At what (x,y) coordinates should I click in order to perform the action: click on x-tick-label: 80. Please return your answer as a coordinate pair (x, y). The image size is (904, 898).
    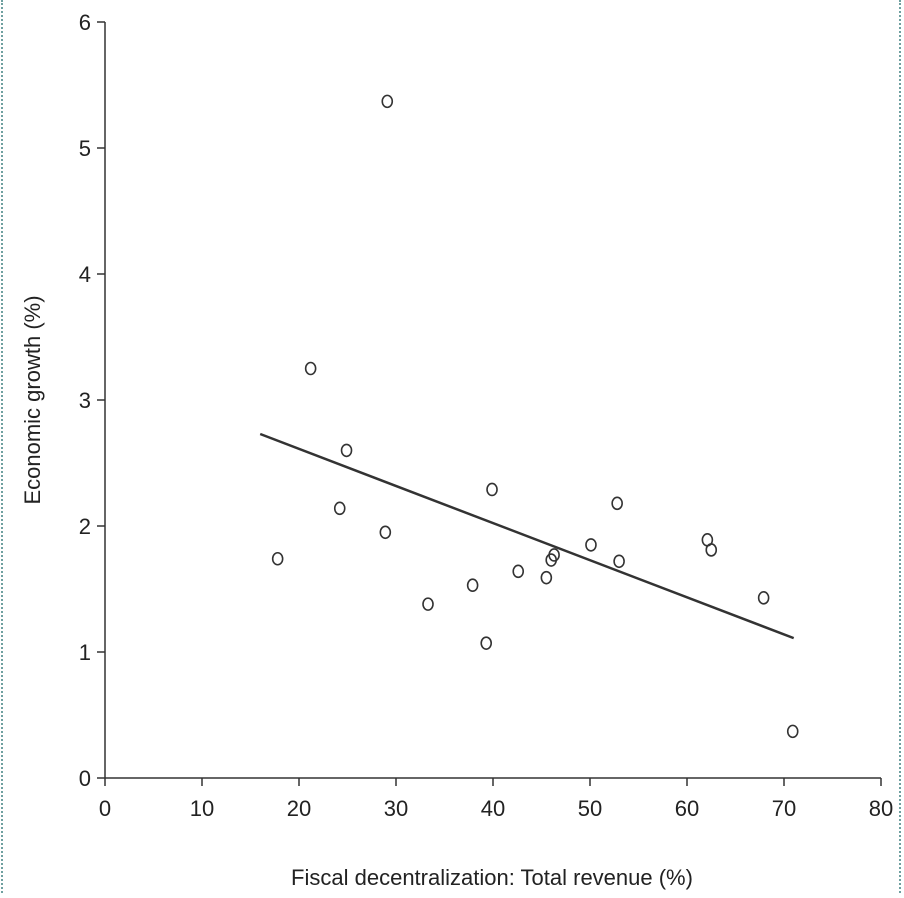
    Looking at the image, I should click on (881, 808).